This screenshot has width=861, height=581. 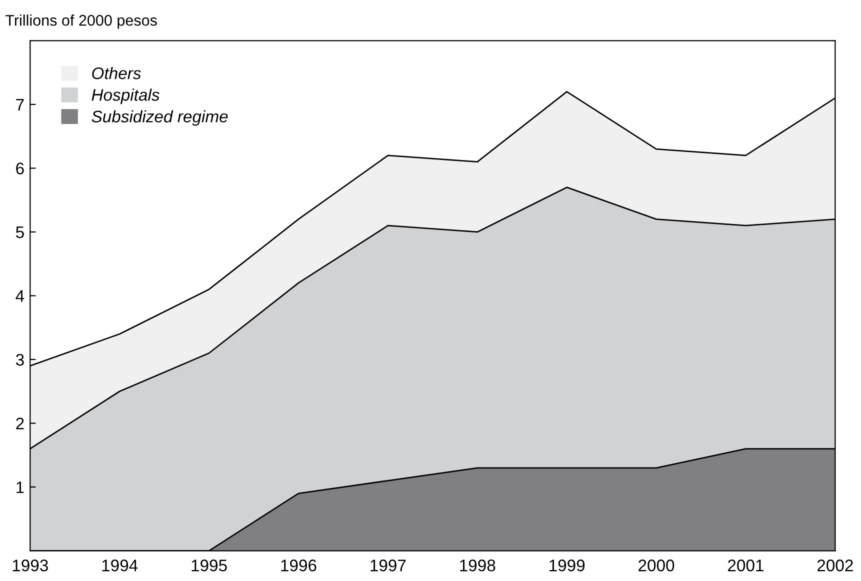 I want to click on y-tick-label: 1, so click(x=20, y=488).